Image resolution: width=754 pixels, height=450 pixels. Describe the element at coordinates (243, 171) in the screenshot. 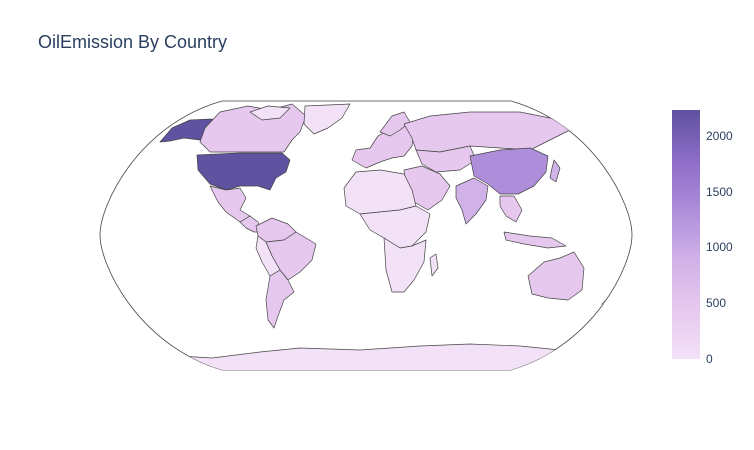

I see `region-united-states` at that location.